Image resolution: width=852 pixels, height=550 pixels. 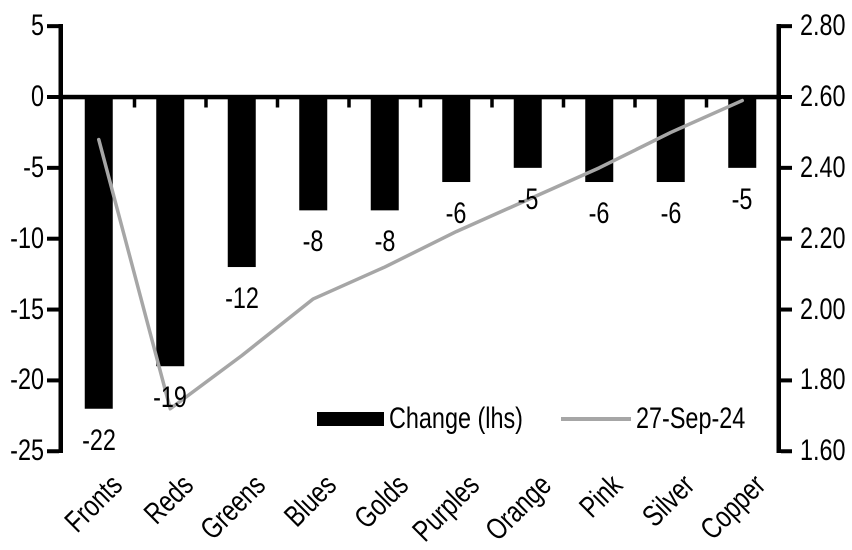 What do you see at coordinates (596, 419) in the screenshot?
I see `legend-line-swatch` at bounding box center [596, 419].